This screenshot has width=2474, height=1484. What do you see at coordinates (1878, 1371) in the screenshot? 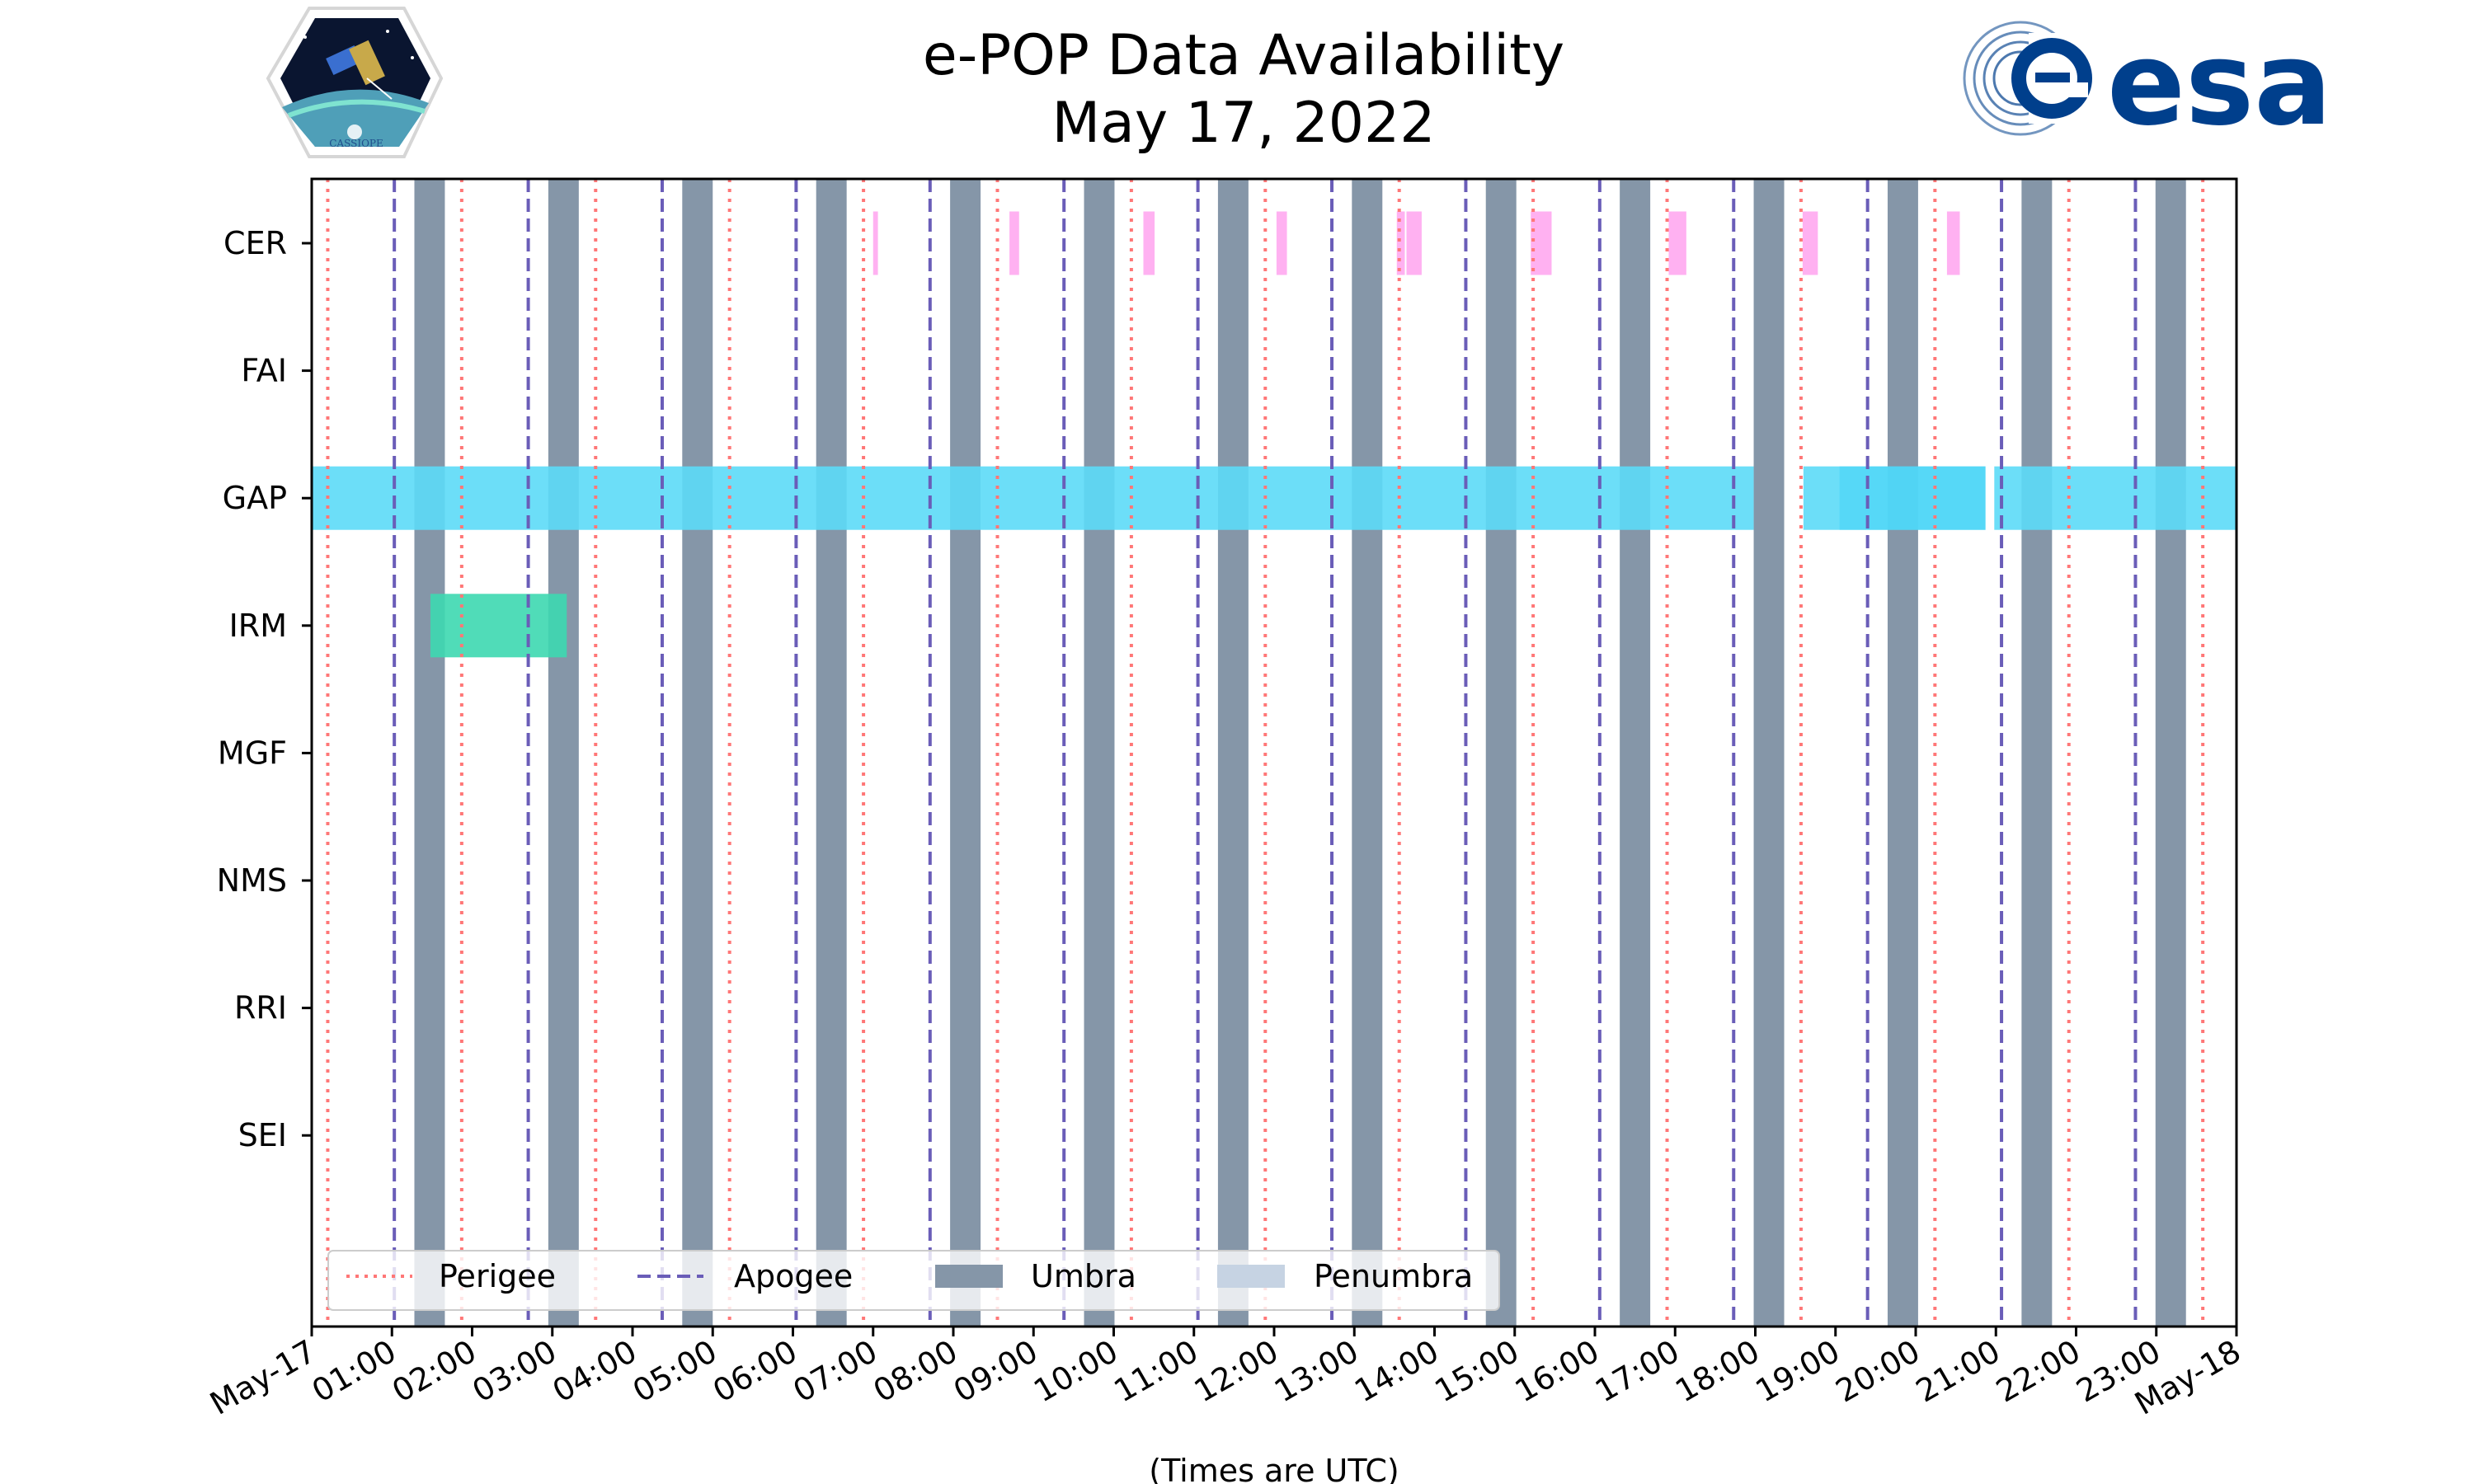
I see `x-tick-label-20: 20:00` at bounding box center [1878, 1371].